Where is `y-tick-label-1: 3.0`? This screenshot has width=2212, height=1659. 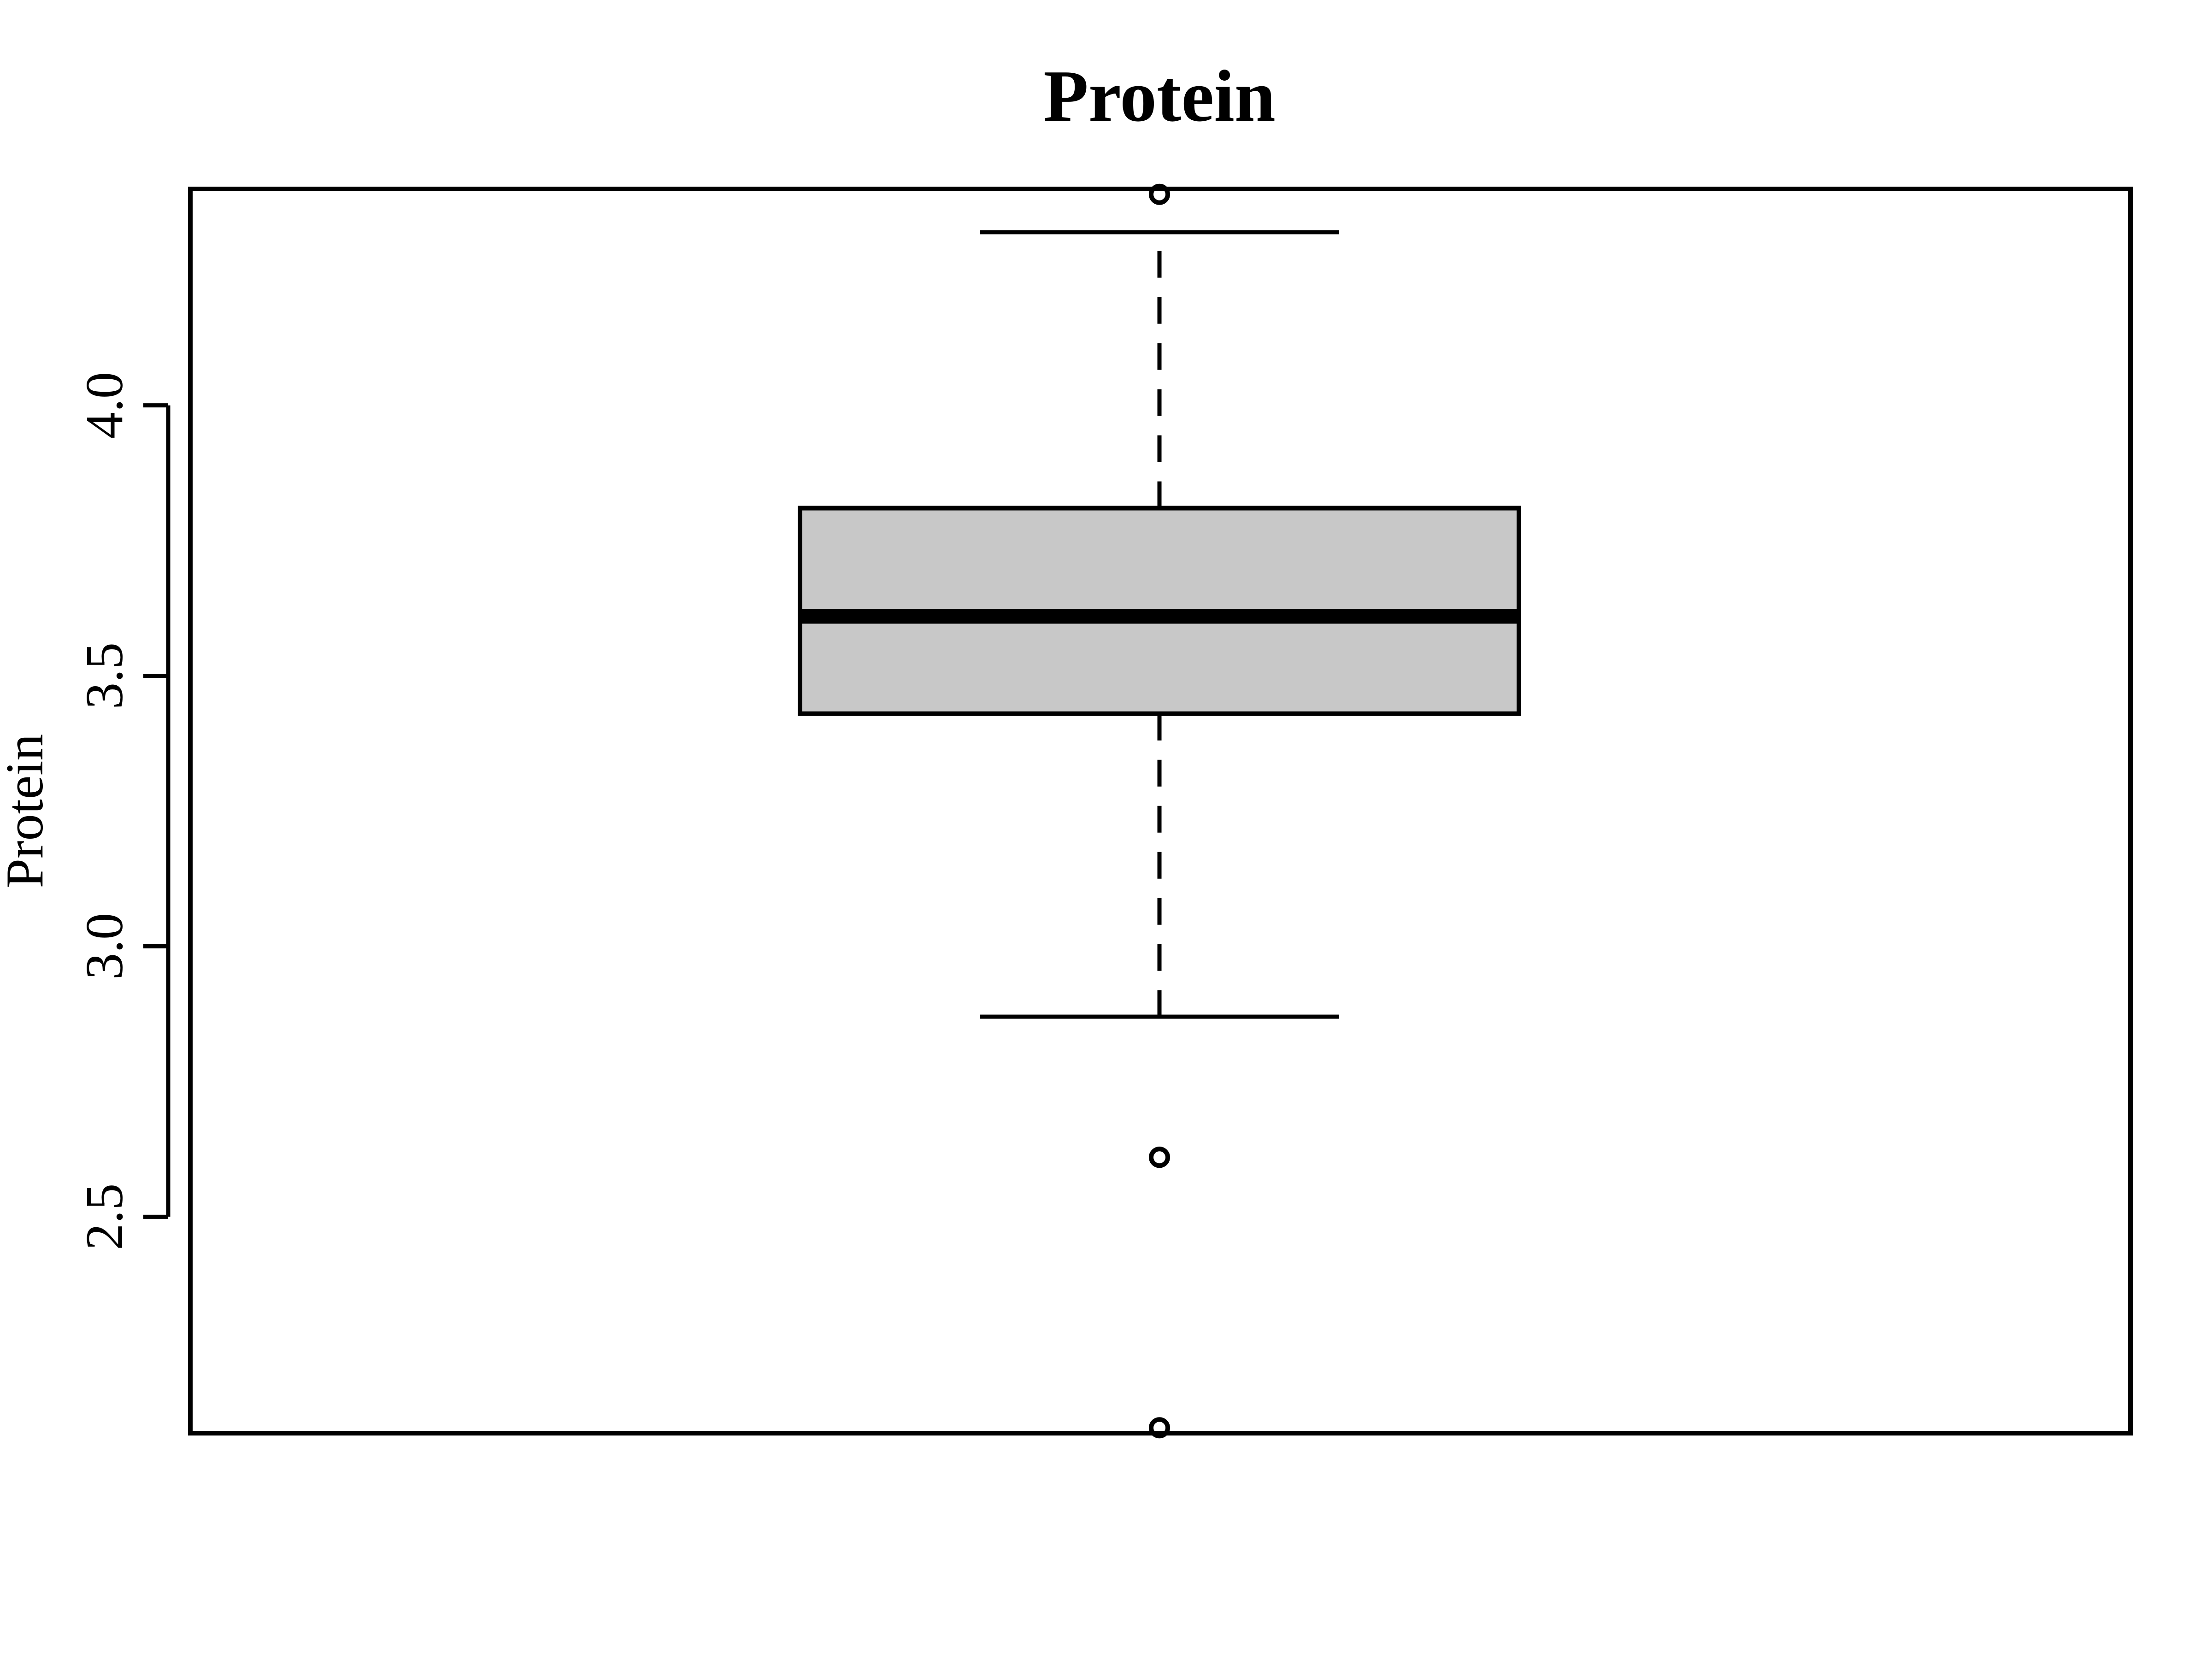
y-tick-label-1: 3.0 is located at coordinates (104, 946).